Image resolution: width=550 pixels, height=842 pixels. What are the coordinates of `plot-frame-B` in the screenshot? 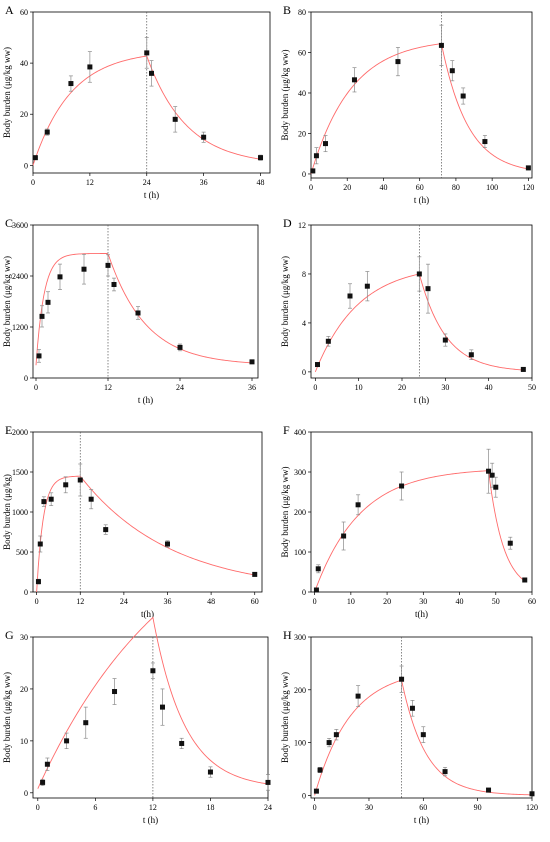 It's located at (421, 95).